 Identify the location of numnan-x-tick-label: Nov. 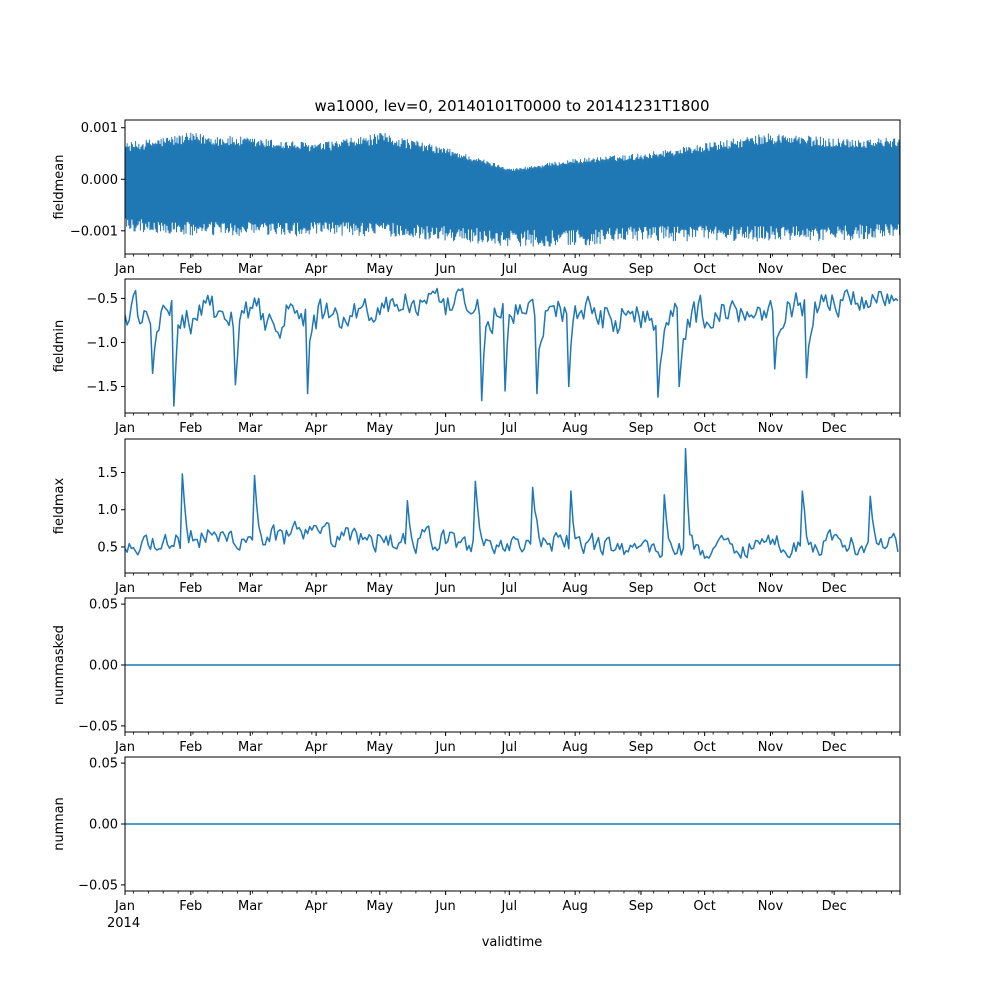
(771, 906).